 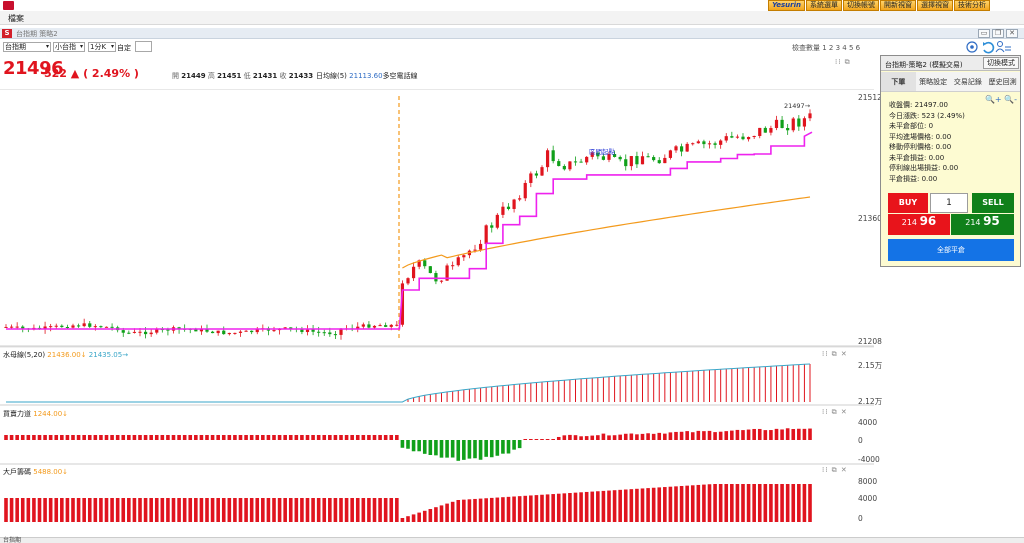 What do you see at coordinates (33, 68) in the screenshot?
I see `last-price: 21496` at bounding box center [33, 68].